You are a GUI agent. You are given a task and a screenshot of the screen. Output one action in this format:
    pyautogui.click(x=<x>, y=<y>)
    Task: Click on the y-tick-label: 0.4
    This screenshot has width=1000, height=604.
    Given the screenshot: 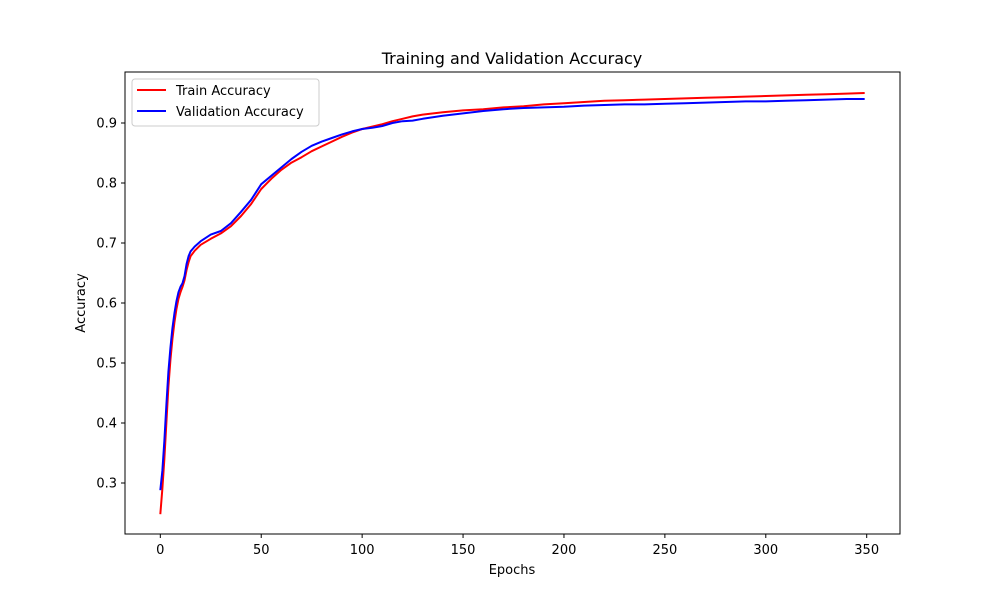 What is the action you would take?
    pyautogui.click(x=106, y=424)
    